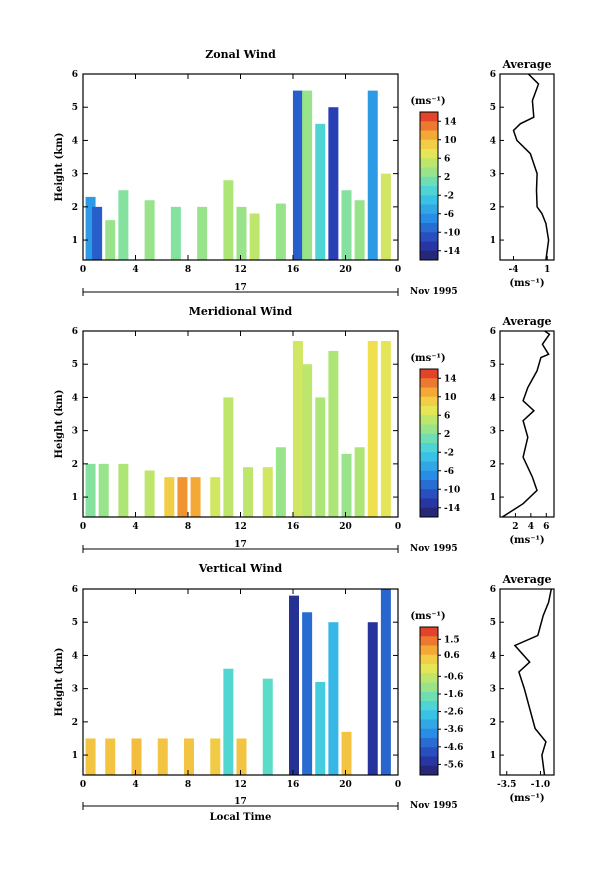  I want to click on average-y-tick-label: 1, so click(493, 241).